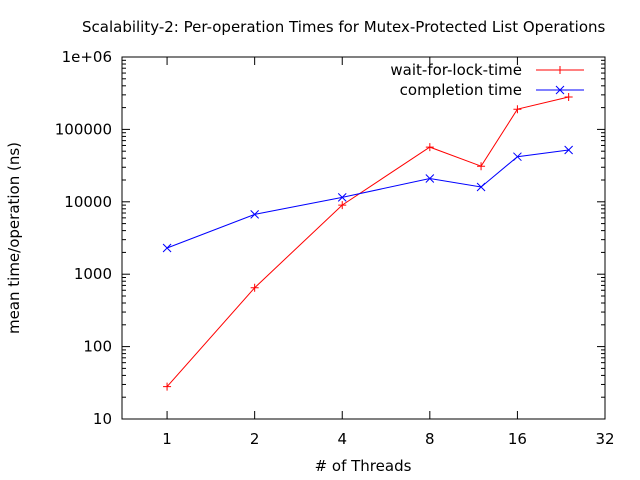 The width and height of the screenshot is (640, 480). Describe the element at coordinates (83, 129) in the screenshot. I see `y-tick-label-100000: 100000` at that location.